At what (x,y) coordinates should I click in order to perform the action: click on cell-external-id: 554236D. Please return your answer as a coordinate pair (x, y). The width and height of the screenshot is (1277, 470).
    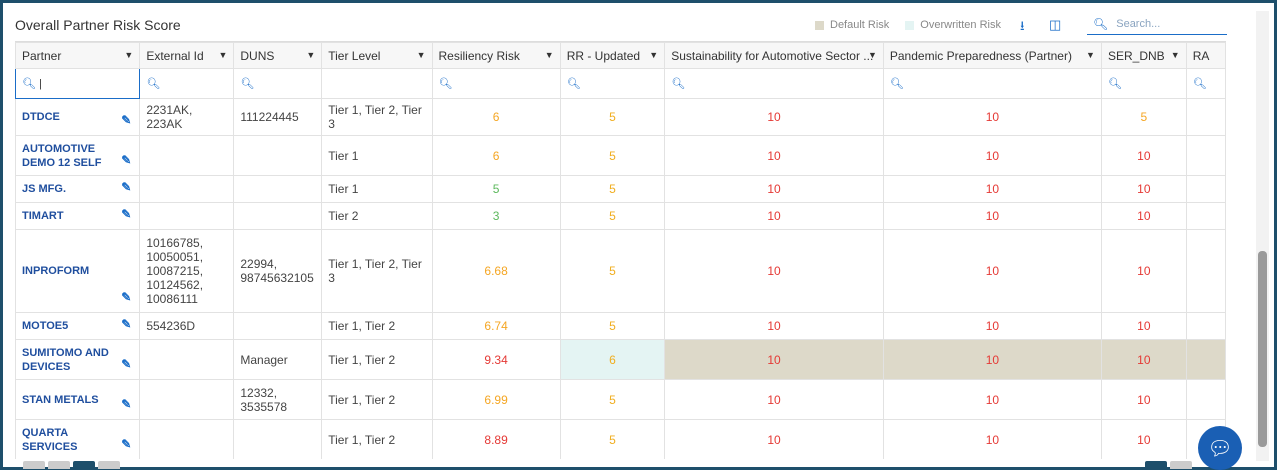
    Looking at the image, I should click on (187, 326).